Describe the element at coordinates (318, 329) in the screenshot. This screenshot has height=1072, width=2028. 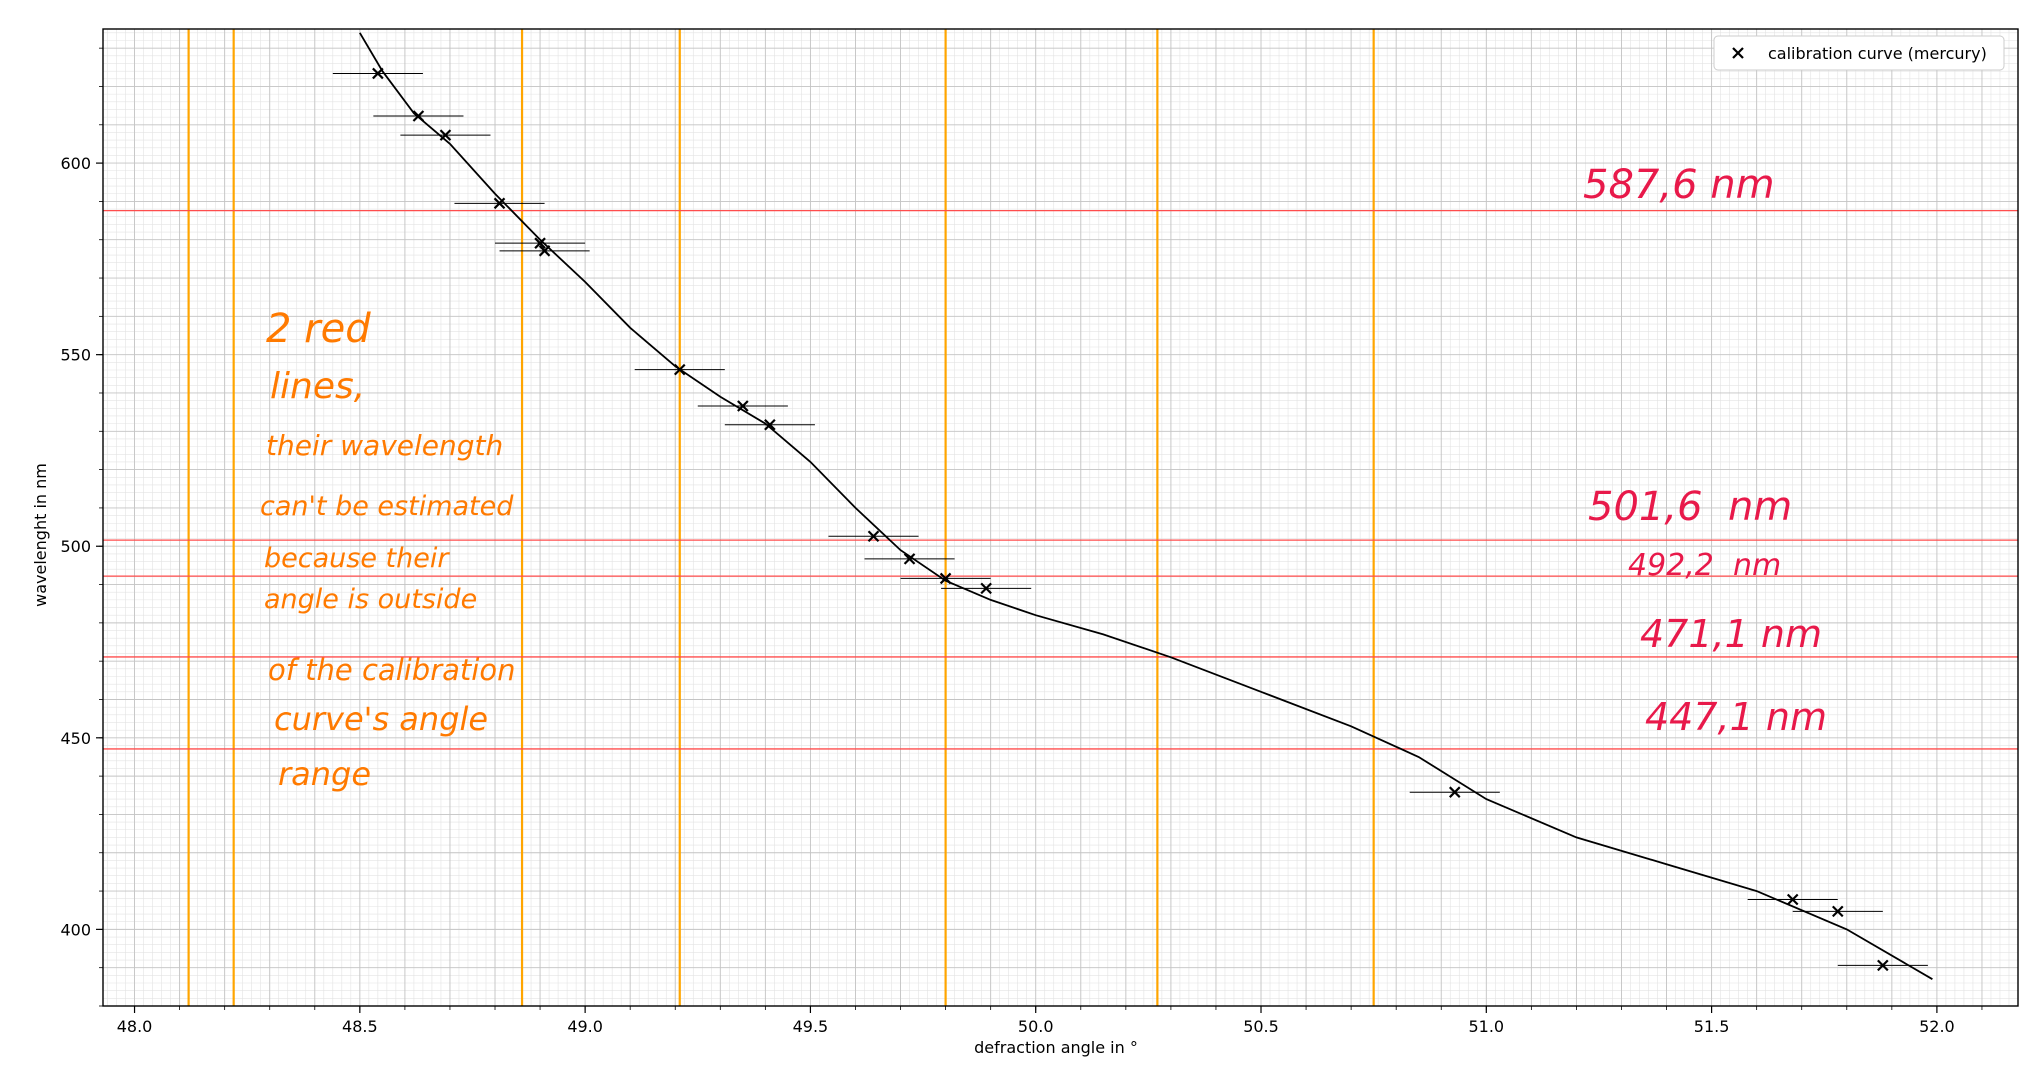
I see `note-line-1: 2 red` at that location.